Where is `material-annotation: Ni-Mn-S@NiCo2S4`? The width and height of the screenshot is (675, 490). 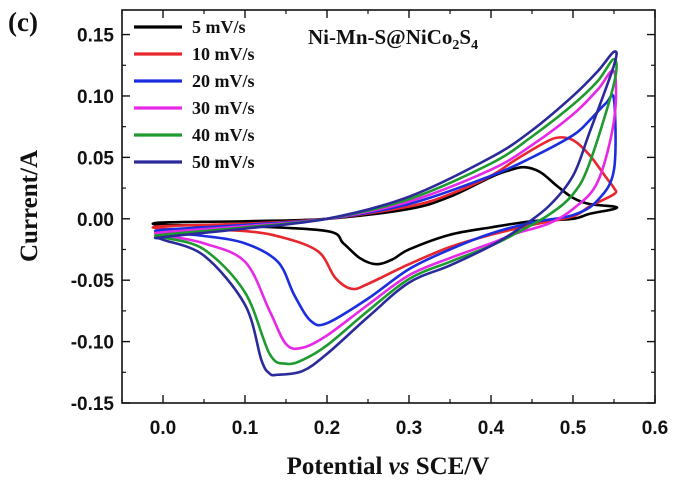
material-annotation: Ni-Mn-S@NiCo2S4 is located at coordinates (393, 39).